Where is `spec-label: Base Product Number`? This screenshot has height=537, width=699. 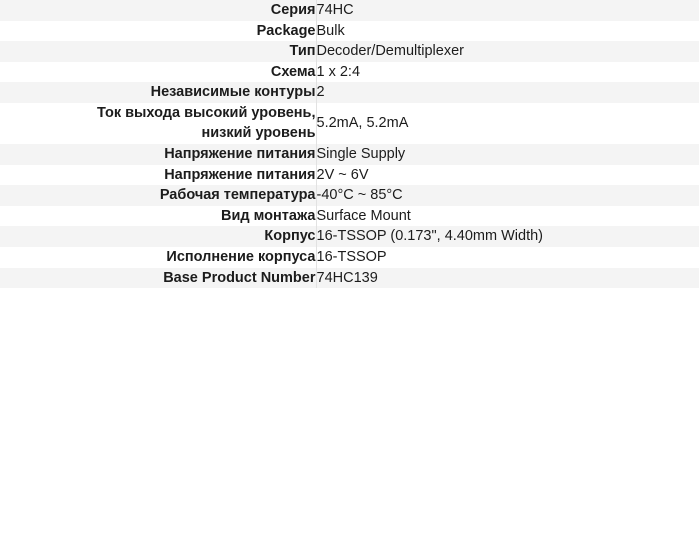 spec-label: Base Product Number is located at coordinates (158, 278).